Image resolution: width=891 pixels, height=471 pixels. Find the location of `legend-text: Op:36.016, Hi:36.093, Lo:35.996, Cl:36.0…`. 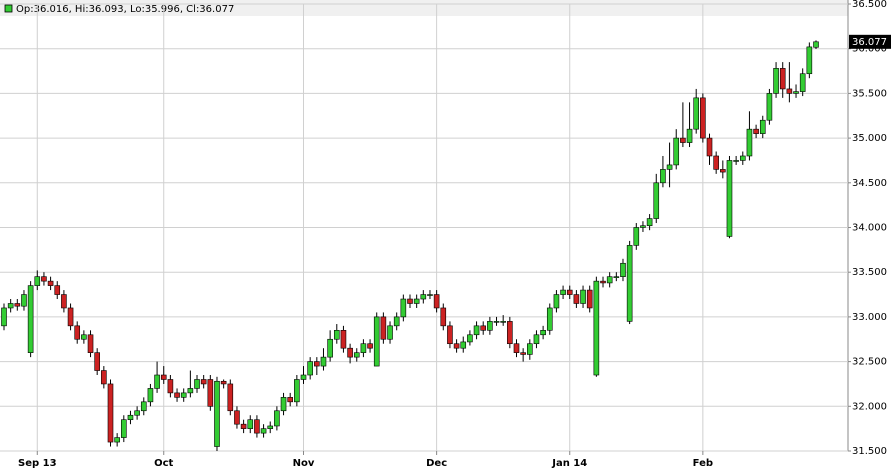

legend-text: Op:36.016, Hi:36.093, Lo:35.996, Cl:36.0… is located at coordinates (125, 9).